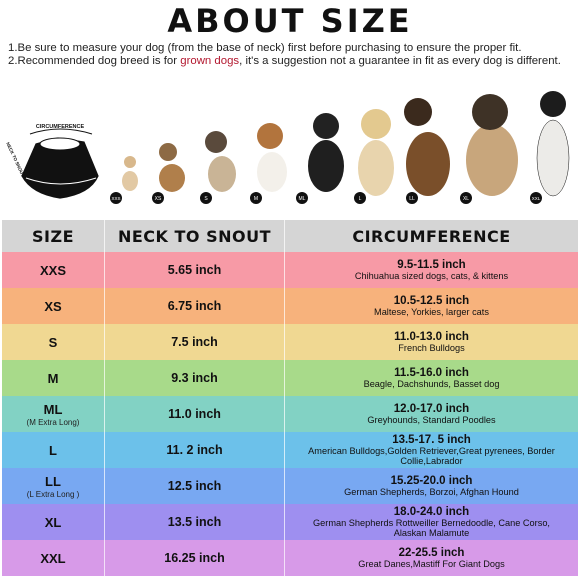 The image size is (580, 580). What do you see at coordinates (302, 199) in the screenshot?
I see `dog-tag-ml: ML` at bounding box center [302, 199].